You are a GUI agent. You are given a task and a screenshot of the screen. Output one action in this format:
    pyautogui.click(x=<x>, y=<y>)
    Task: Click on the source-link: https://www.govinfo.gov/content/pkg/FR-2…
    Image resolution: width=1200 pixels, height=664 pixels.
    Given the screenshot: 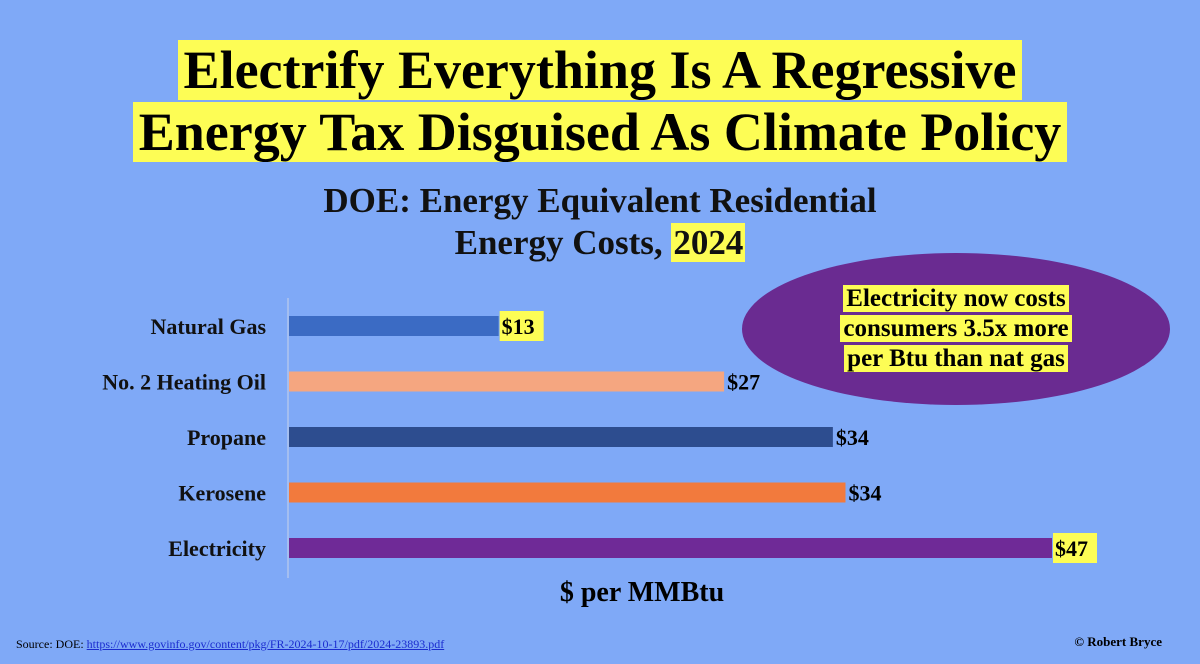 What is the action you would take?
    pyautogui.click(x=265, y=644)
    